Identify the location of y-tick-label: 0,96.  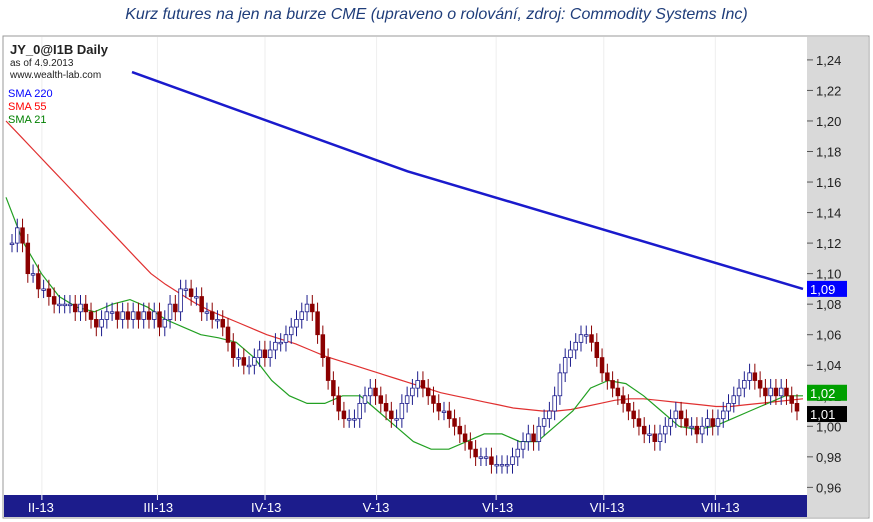
(828, 487).